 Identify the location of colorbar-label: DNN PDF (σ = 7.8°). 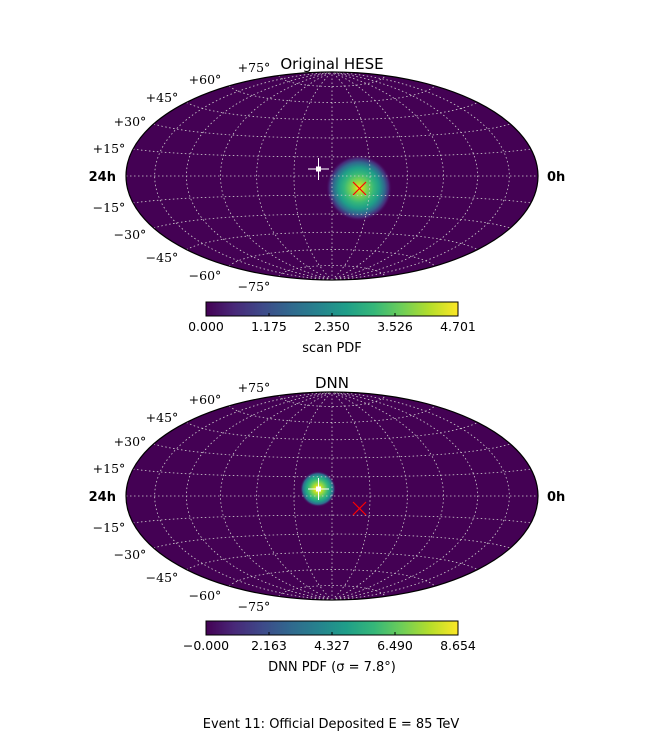
(332, 667).